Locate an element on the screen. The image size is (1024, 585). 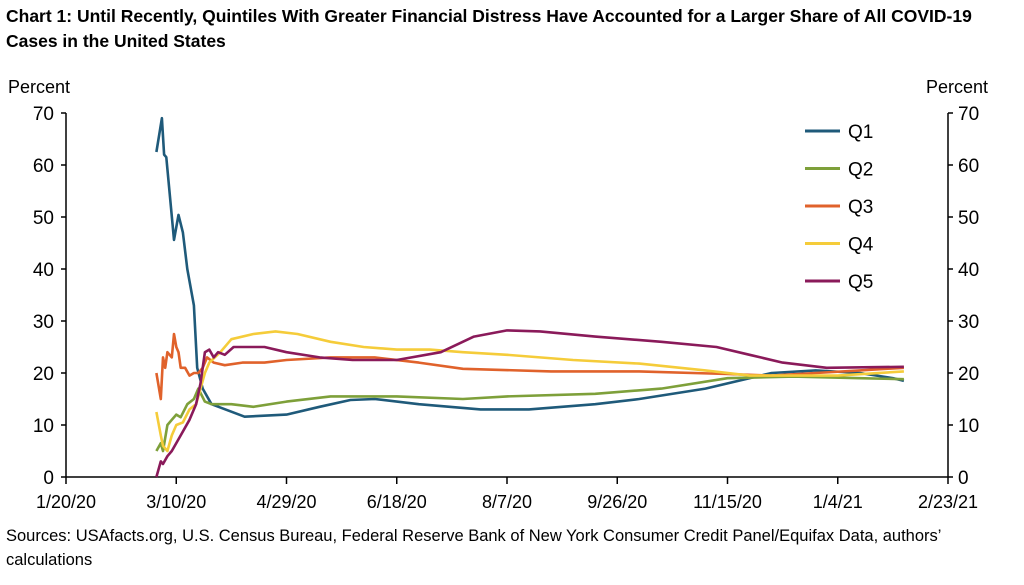
x-tick-label: 6/18/20 is located at coordinates (397, 502).